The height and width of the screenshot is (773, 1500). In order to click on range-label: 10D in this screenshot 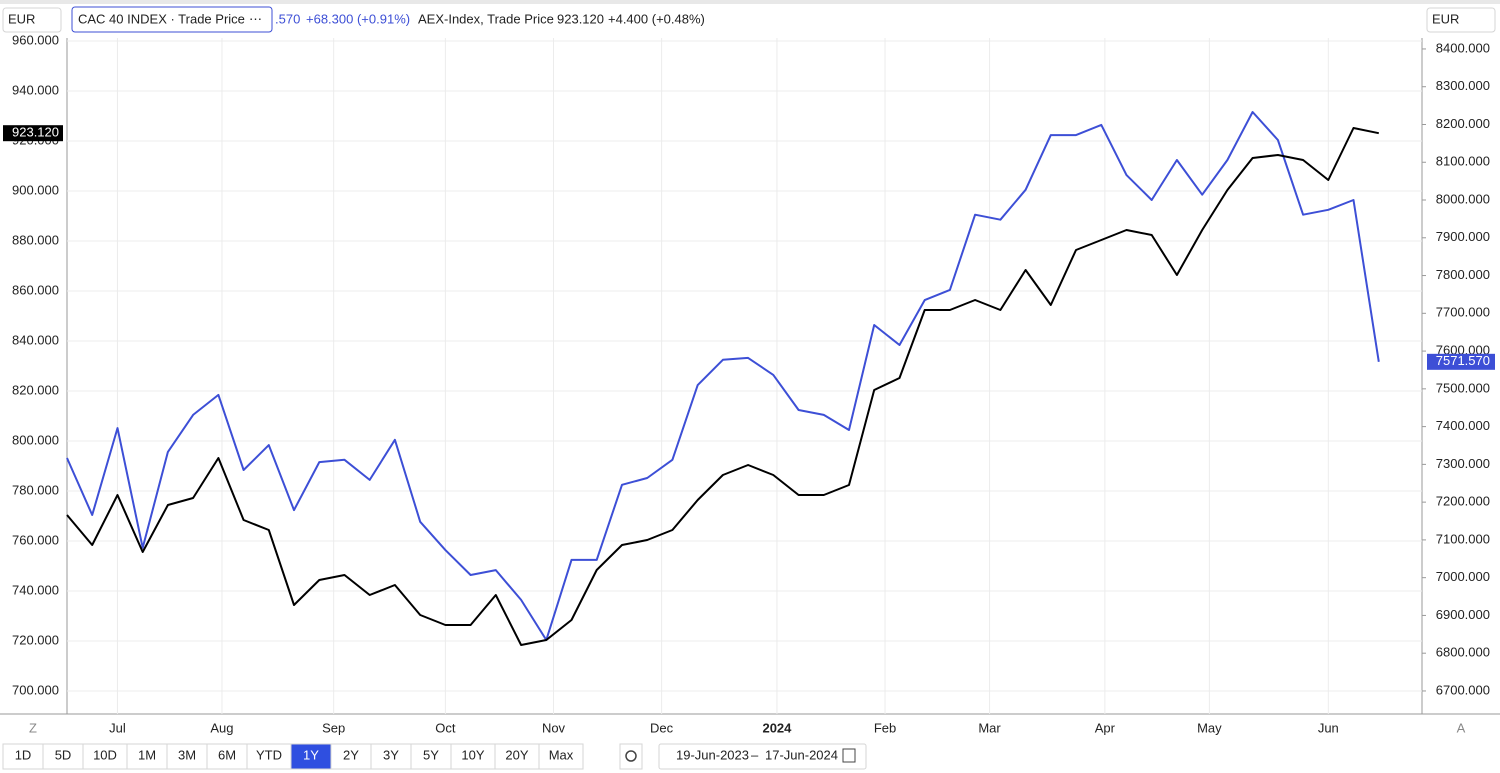, I will do `click(105, 754)`.